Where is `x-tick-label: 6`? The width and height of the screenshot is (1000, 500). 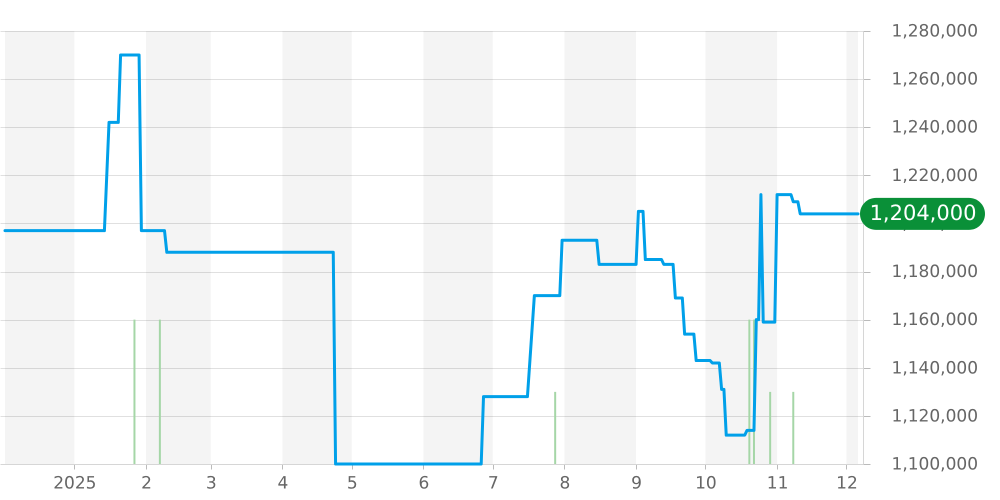
x-tick-label: 6 is located at coordinates (424, 484).